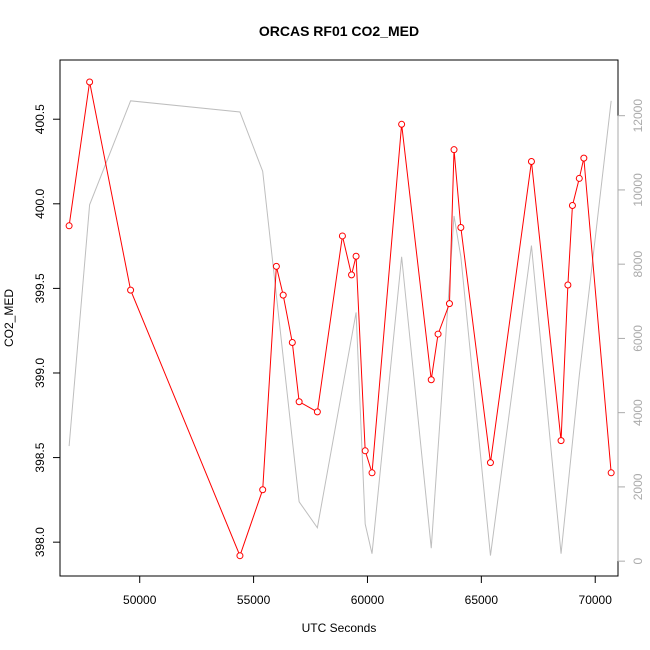 The width and height of the screenshot is (650, 650). I want to click on x-tick-label: 50000, so click(140, 600).